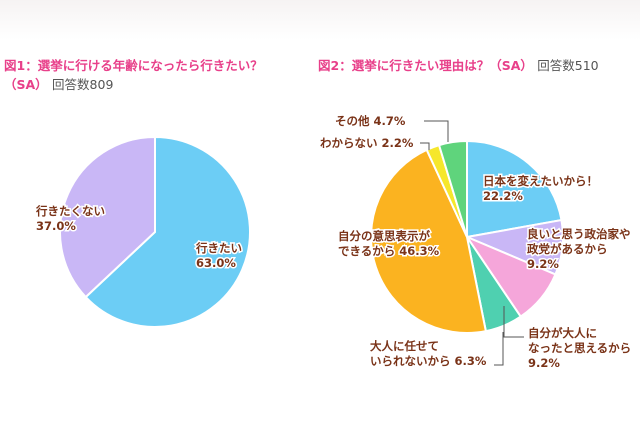  Describe the element at coordinates (540, 188) in the screenshot. I see `chart2-label-0: 日本を変えたいから！ 22.2%` at that location.